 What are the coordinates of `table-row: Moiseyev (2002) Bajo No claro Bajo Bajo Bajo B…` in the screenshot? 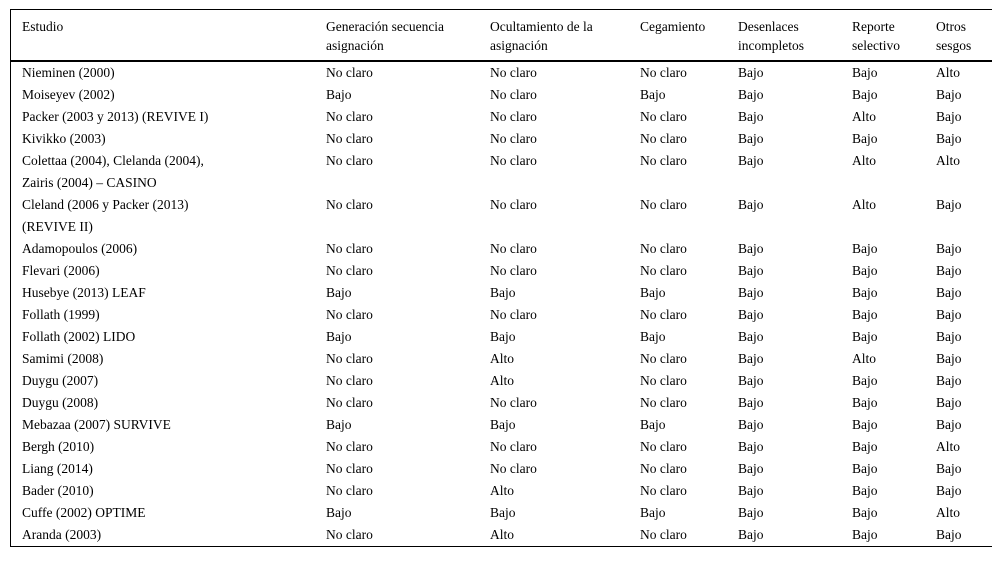 It's located at (501, 95).